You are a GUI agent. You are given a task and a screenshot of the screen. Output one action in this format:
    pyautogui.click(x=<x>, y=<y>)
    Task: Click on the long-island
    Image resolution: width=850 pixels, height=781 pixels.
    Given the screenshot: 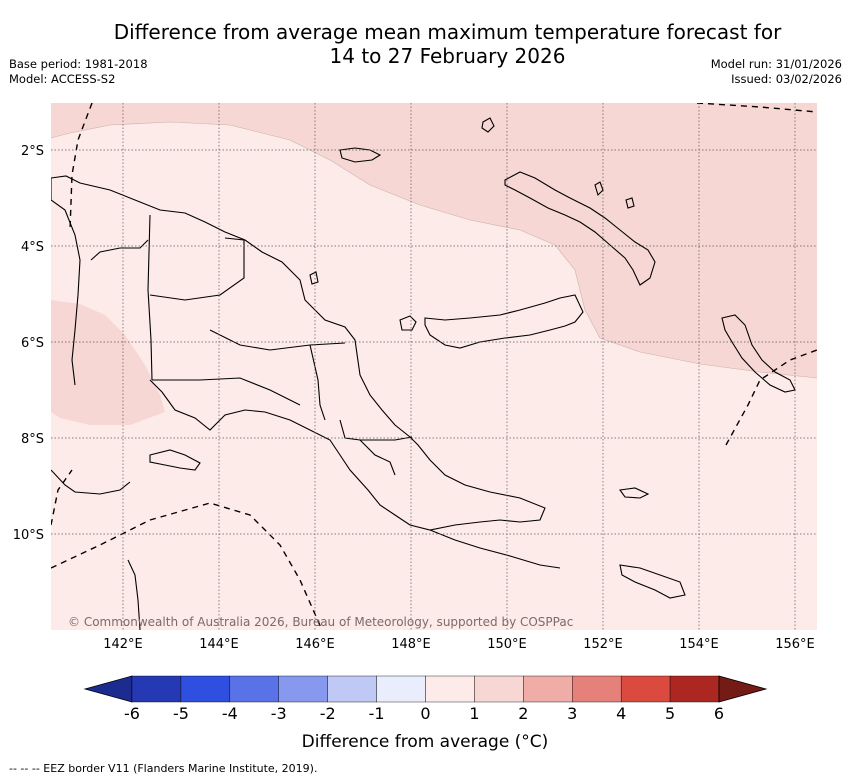 What is the action you would take?
    pyautogui.click(x=408, y=323)
    